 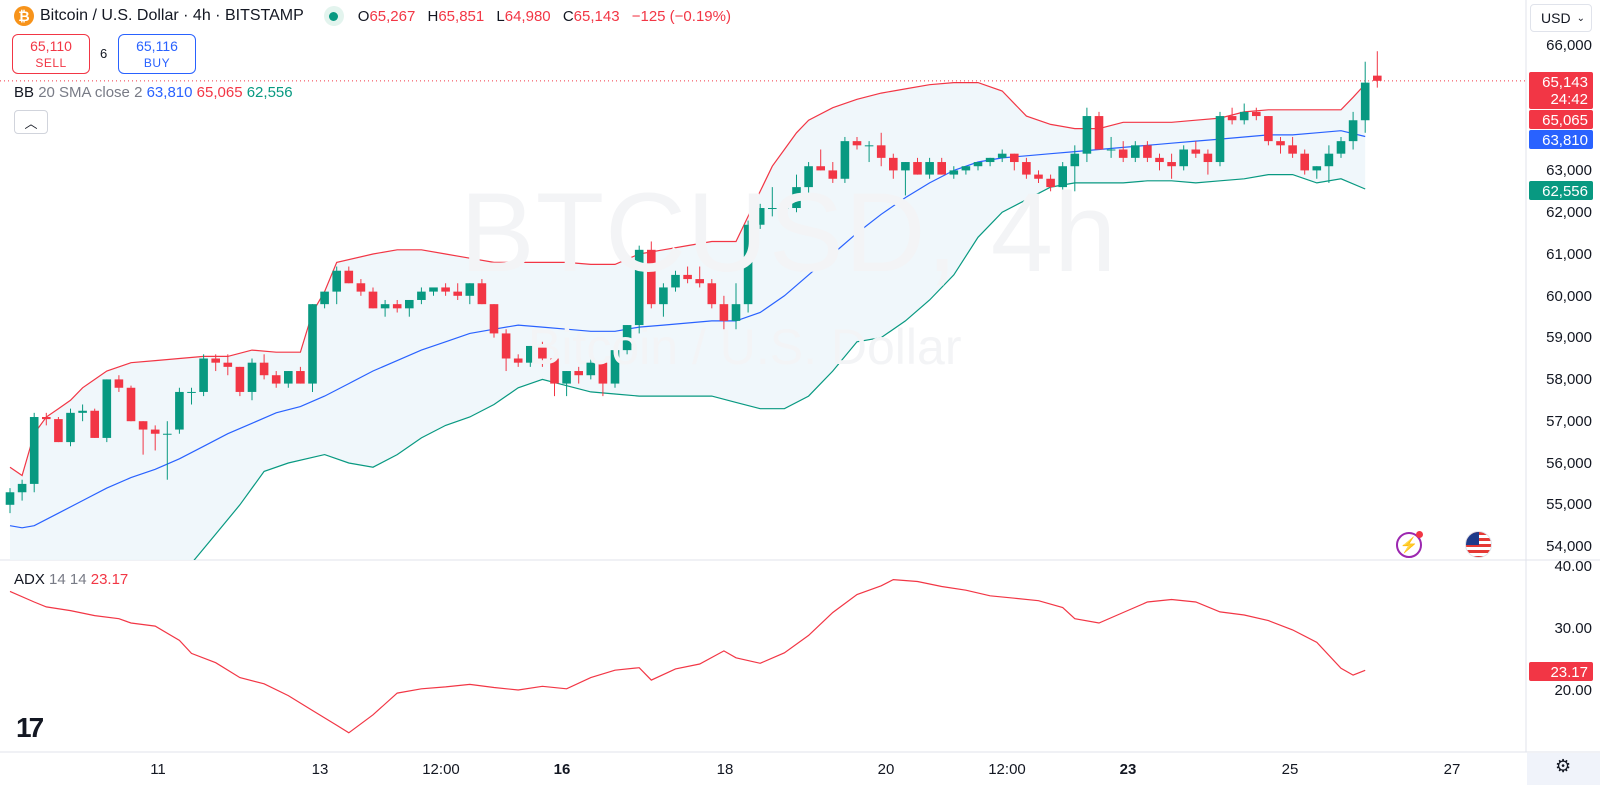 What do you see at coordinates (1561, 18) in the screenshot?
I see `currency-select: USD ⌄` at bounding box center [1561, 18].